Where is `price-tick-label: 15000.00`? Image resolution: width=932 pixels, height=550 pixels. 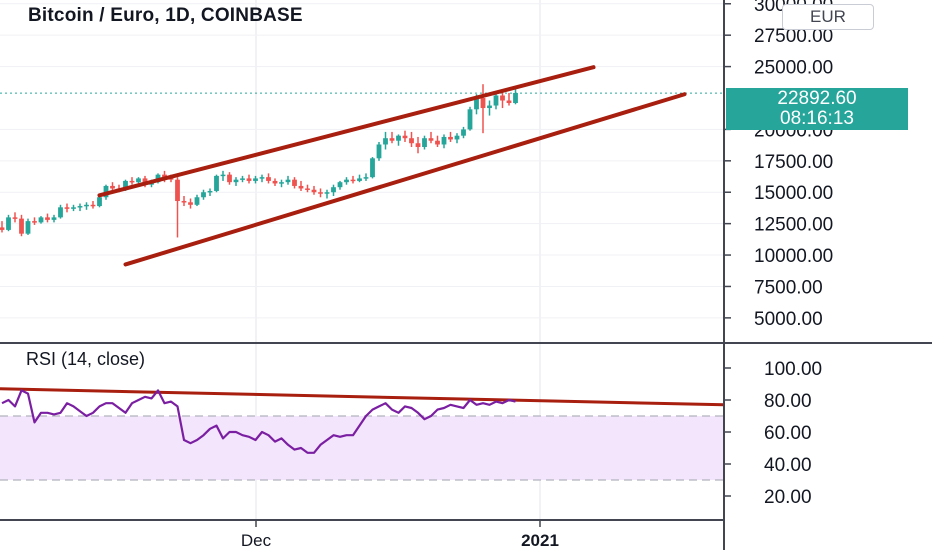 price-tick-label: 15000.00 is located at coordinates (793, 193).